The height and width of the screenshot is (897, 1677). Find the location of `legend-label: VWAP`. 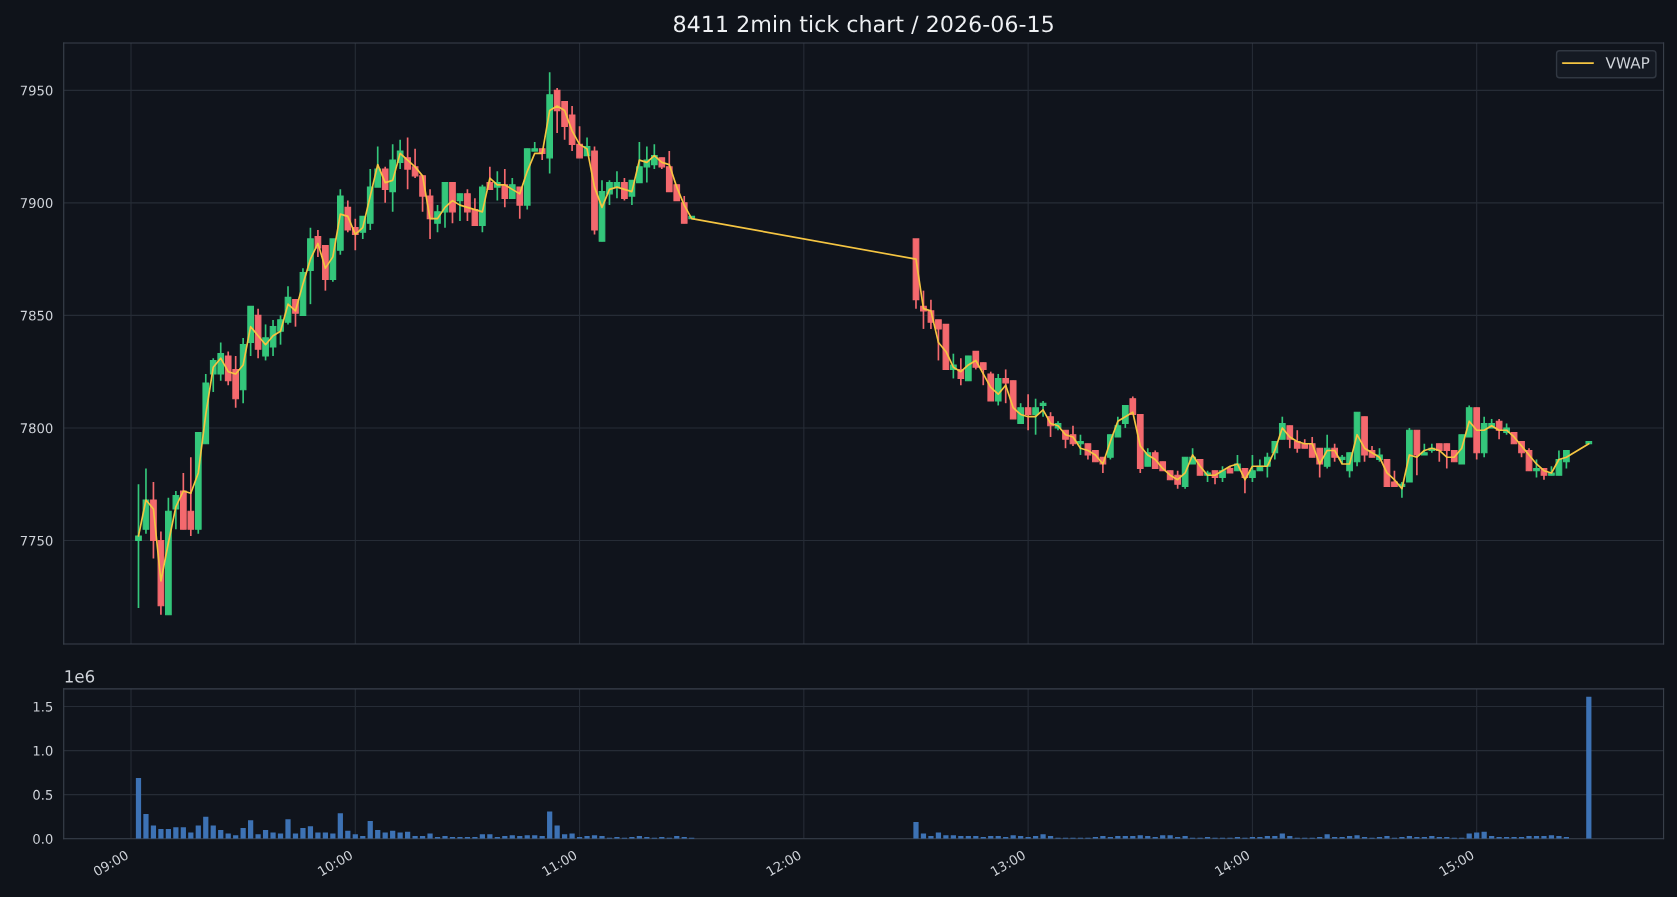

legend-label: VWAP is located at coordinates (1627, 63).